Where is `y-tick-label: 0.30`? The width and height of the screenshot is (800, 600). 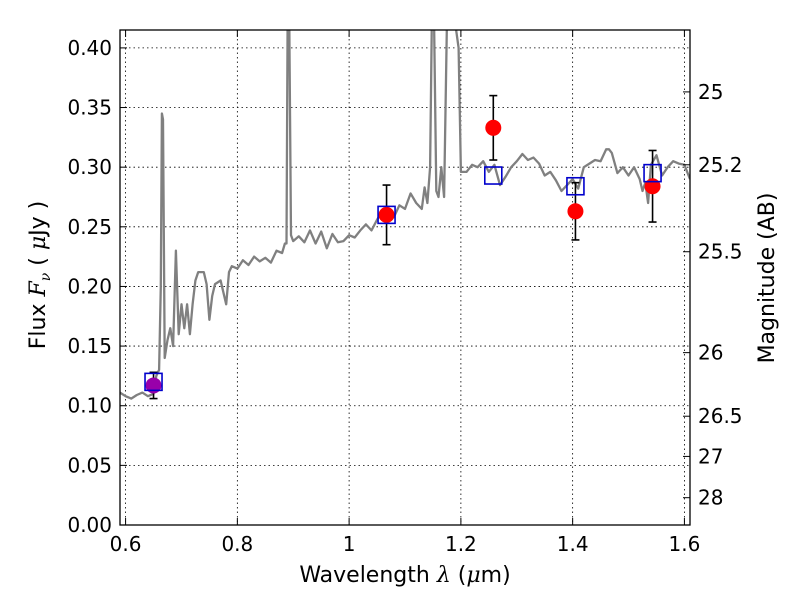
y-tick-label: 0.30 is located at coordinates (89, 167).